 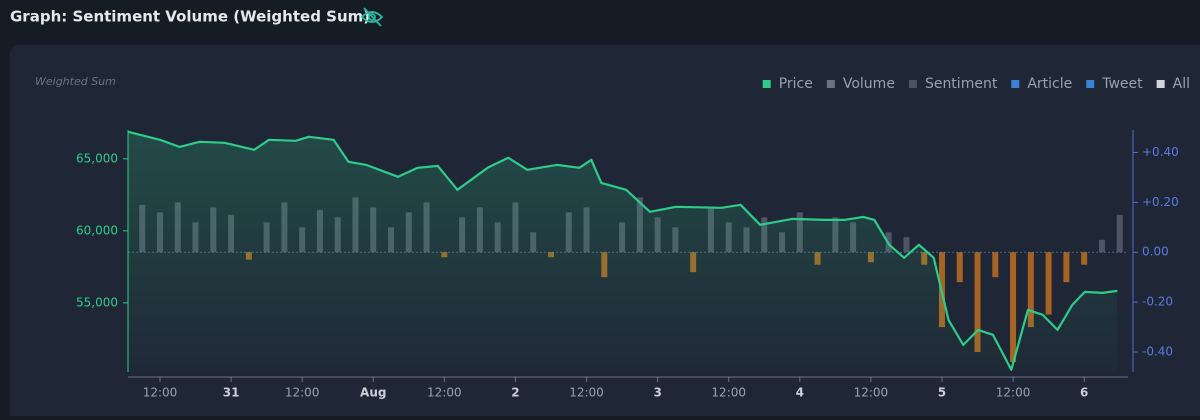 What do you see at coordinates (1155, 252) in the screenshot?
I see `y2-tick-label: 0.00` at bounding box center [1155, 252].